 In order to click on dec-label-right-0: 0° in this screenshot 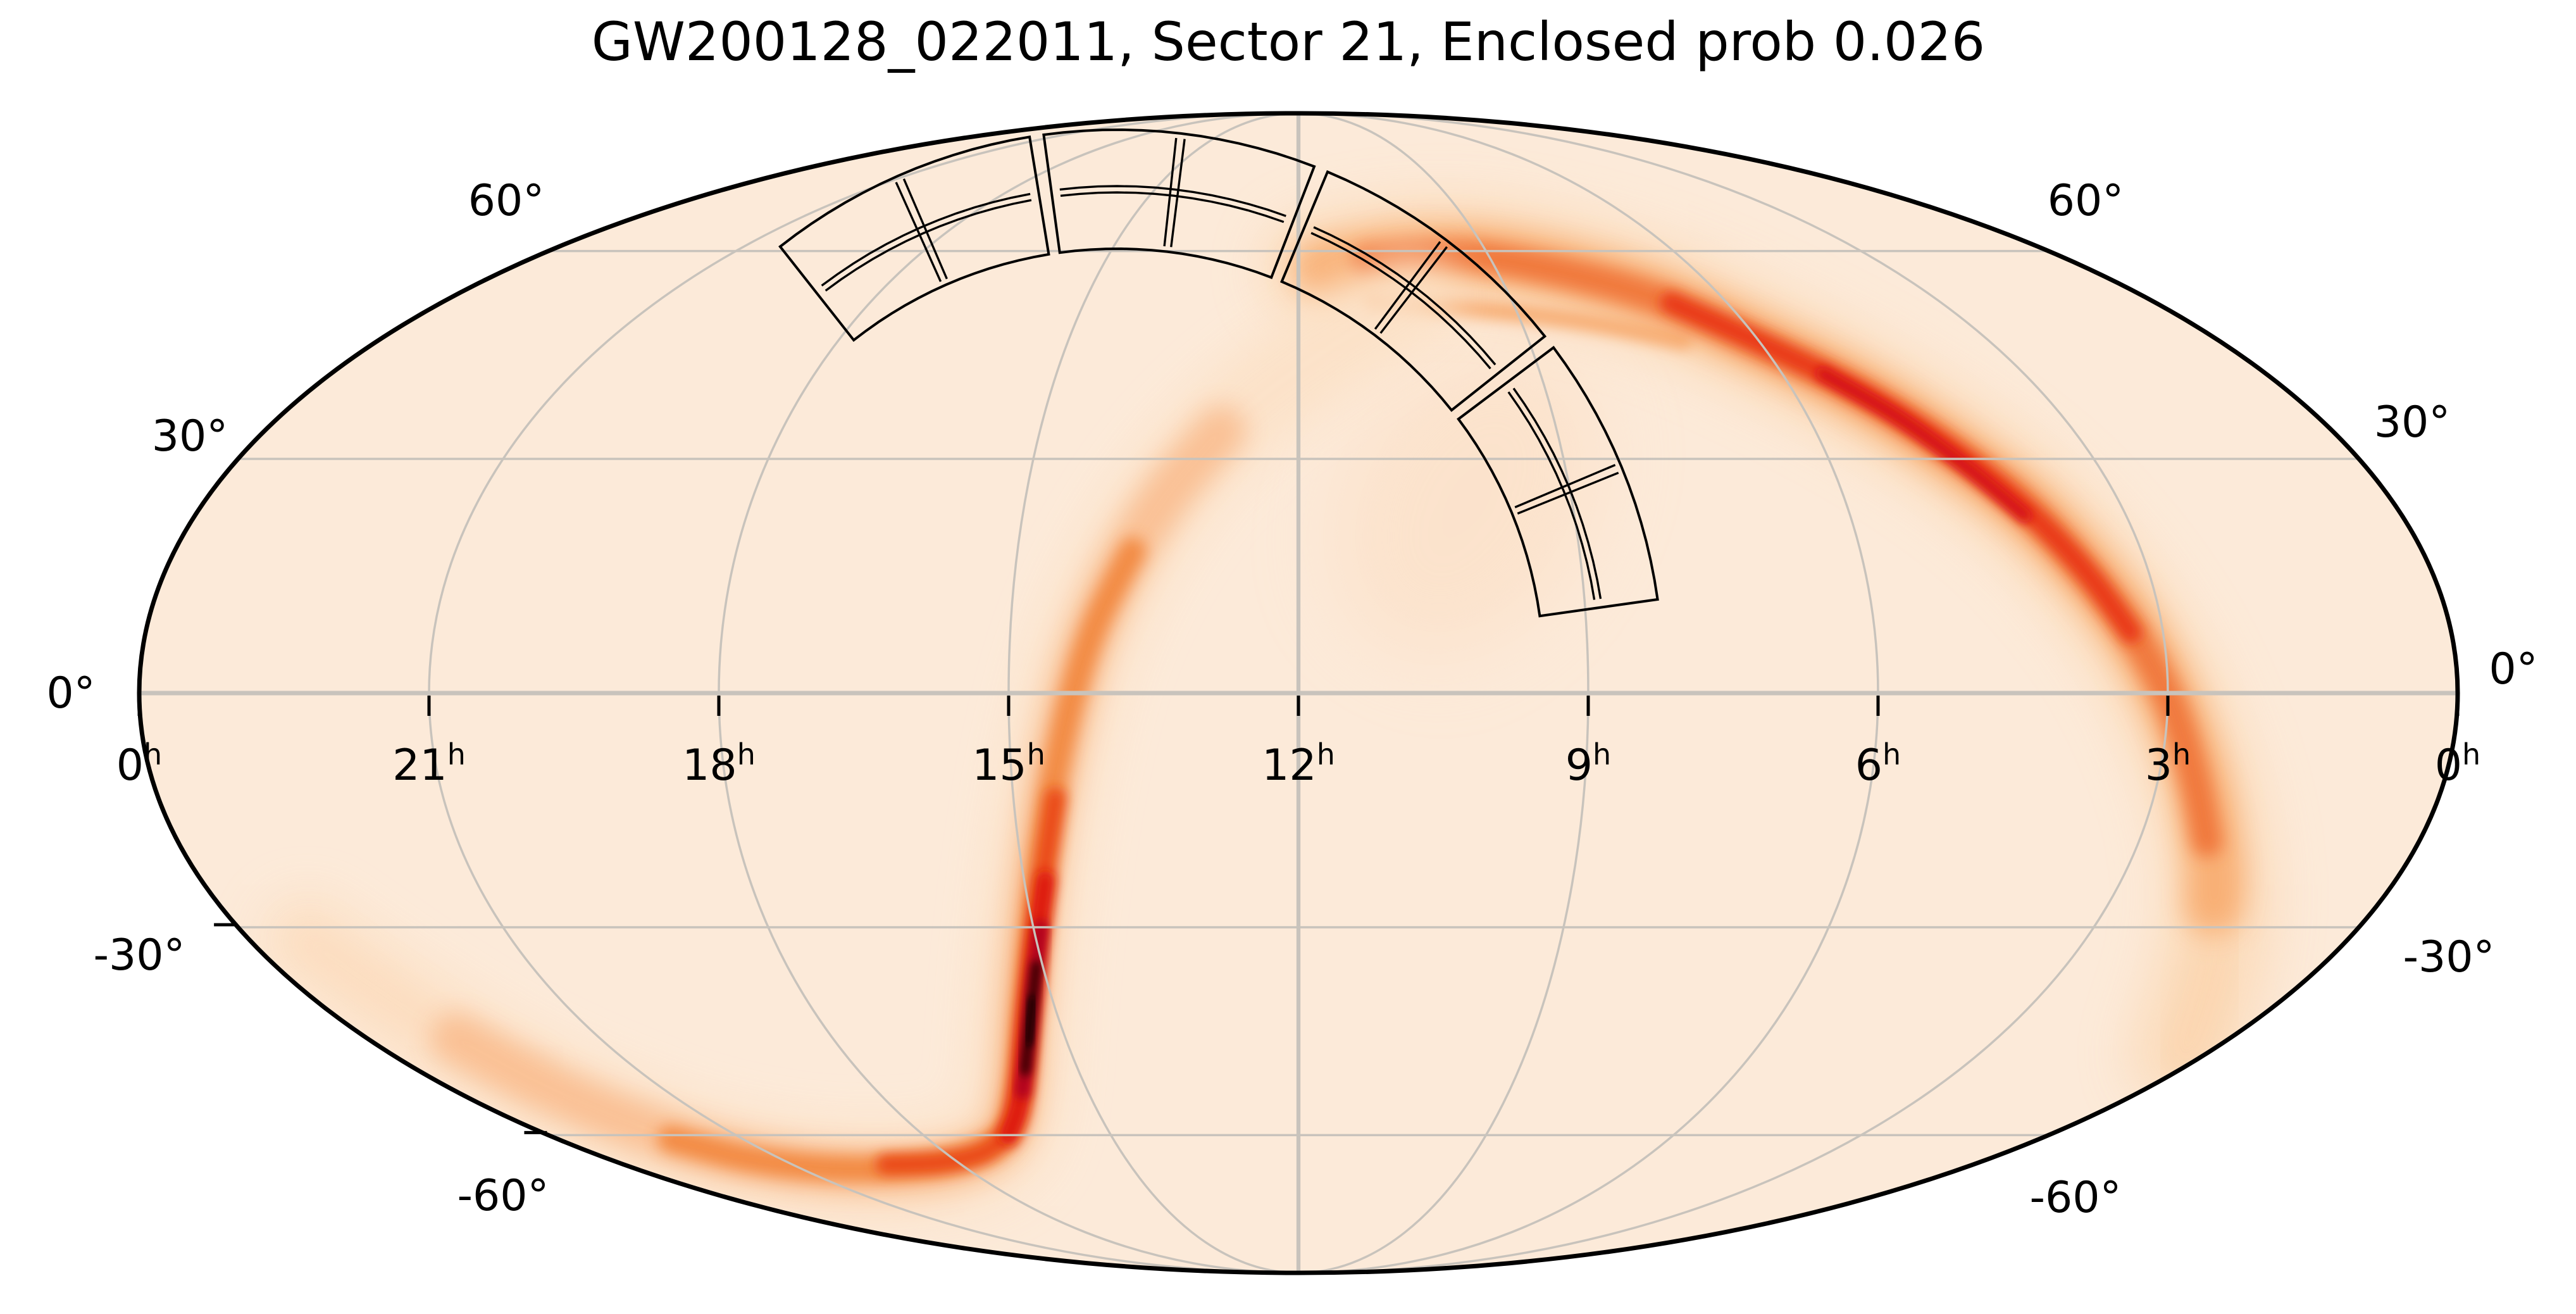, I will do `click(2513, 669)`.